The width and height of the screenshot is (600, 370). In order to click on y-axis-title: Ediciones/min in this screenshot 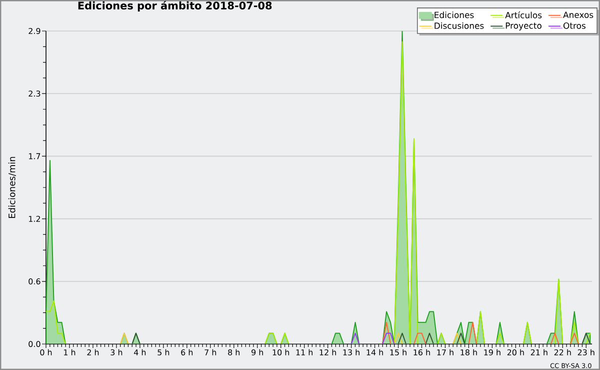, I will do `click(12, 187)`.